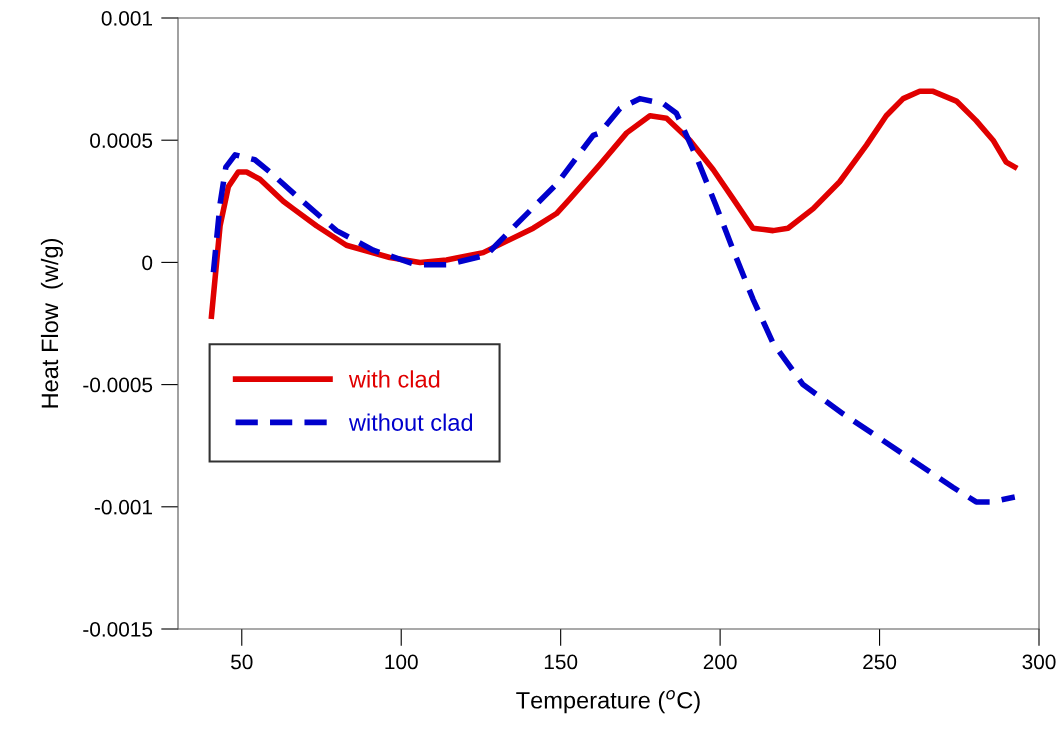 The image size is (1059, 742). What do you see at coordinates (880, 662) in the screenshot?
I see `x-tick-label: 250` at bounding box center [880, 662].